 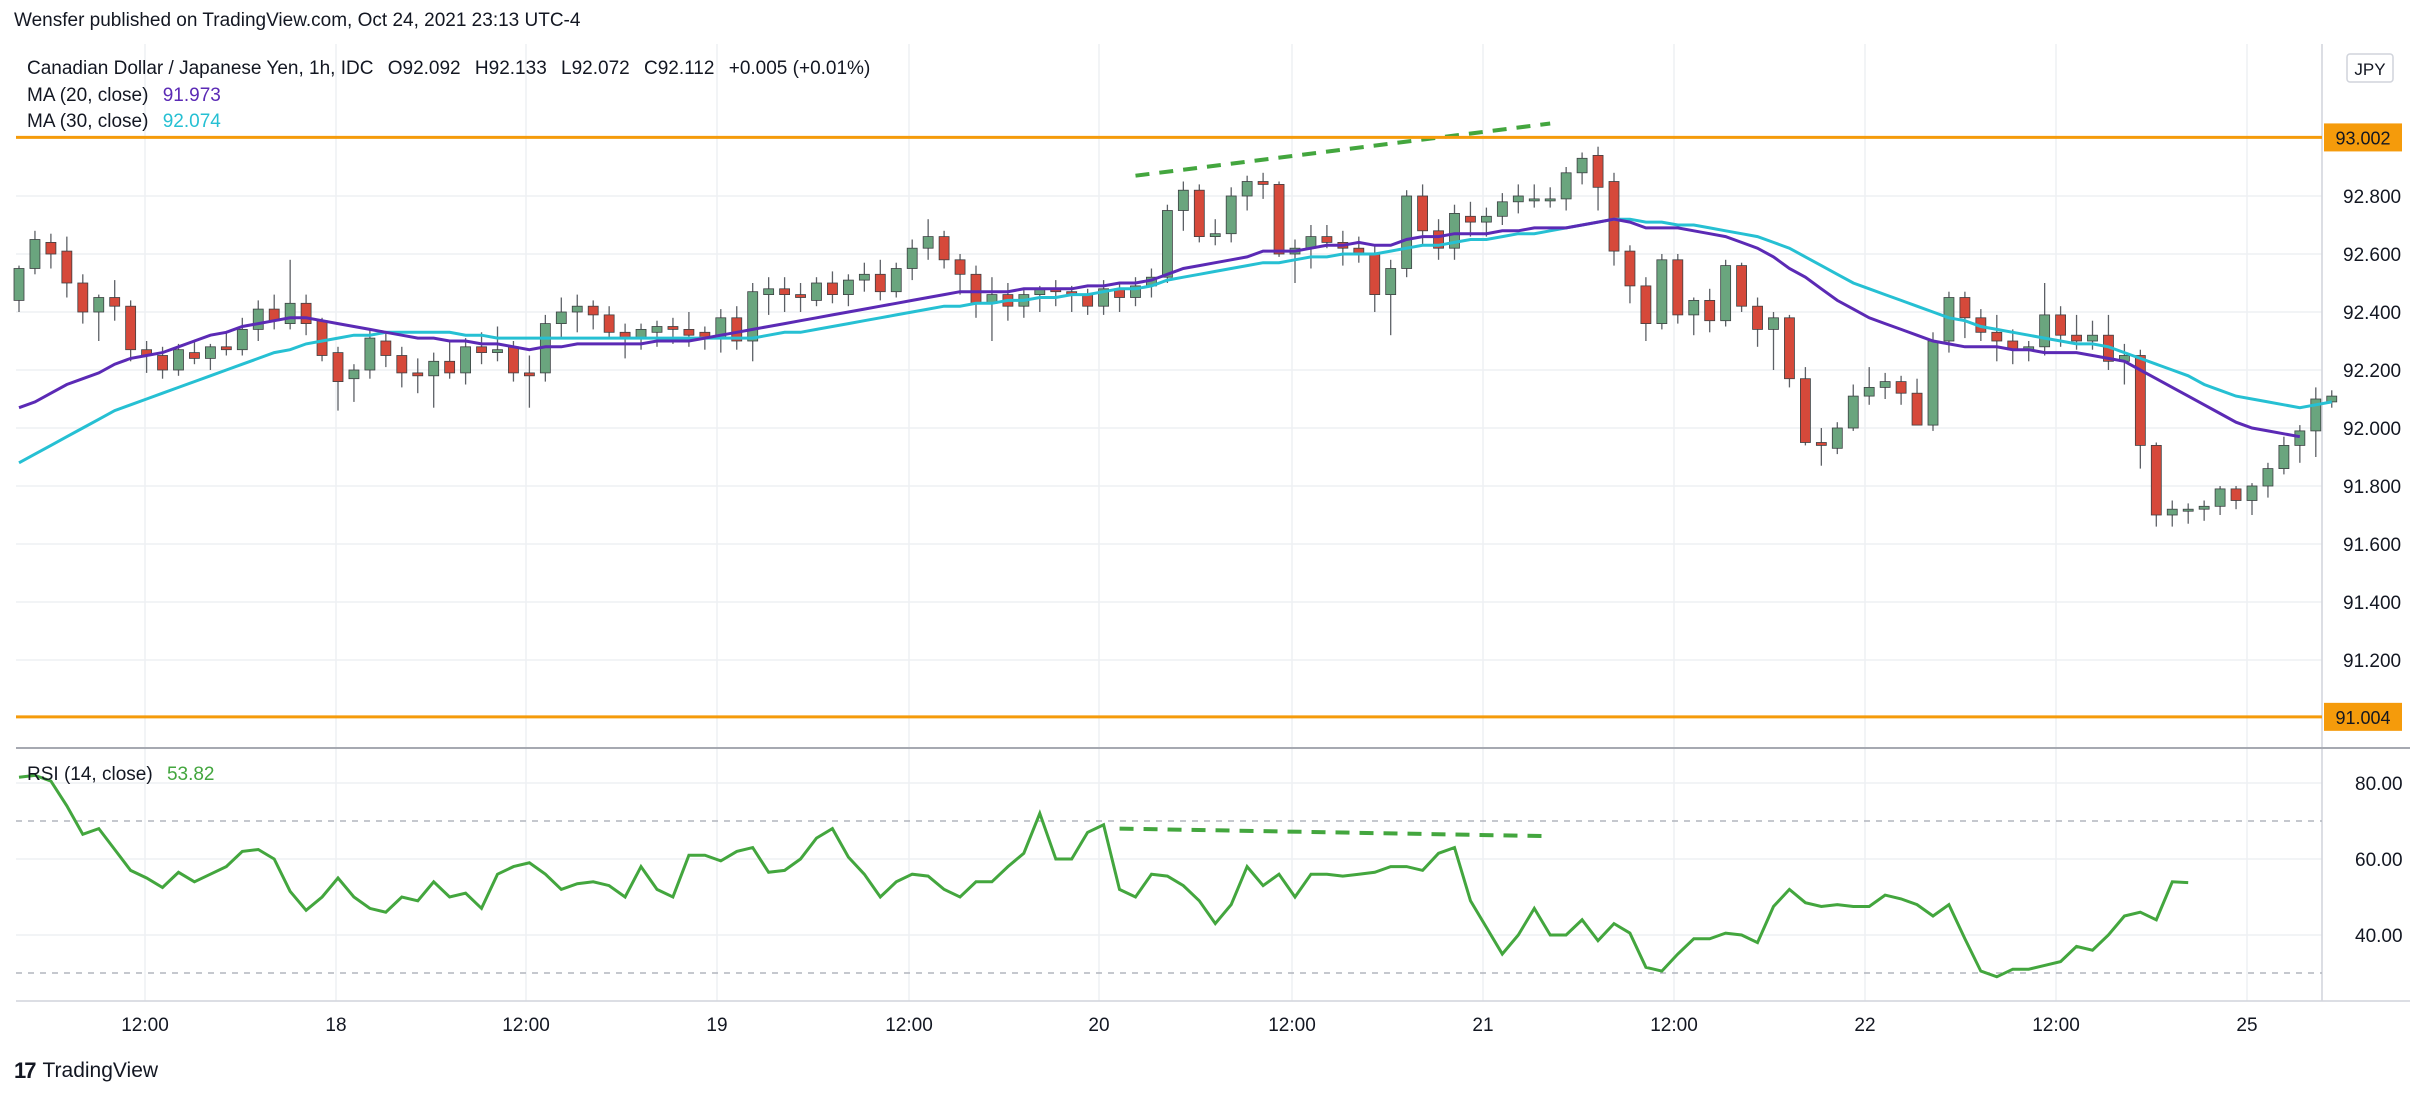 I want to click on ma30-value: 92.074, so click(x=192, y=121).